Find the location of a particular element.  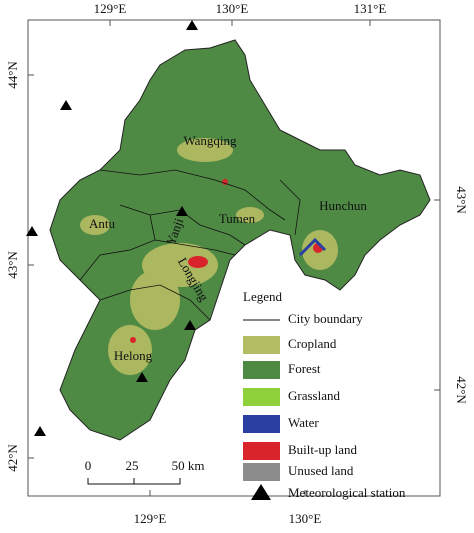

place-label: Wangqing is located at coordinates (210, 140).